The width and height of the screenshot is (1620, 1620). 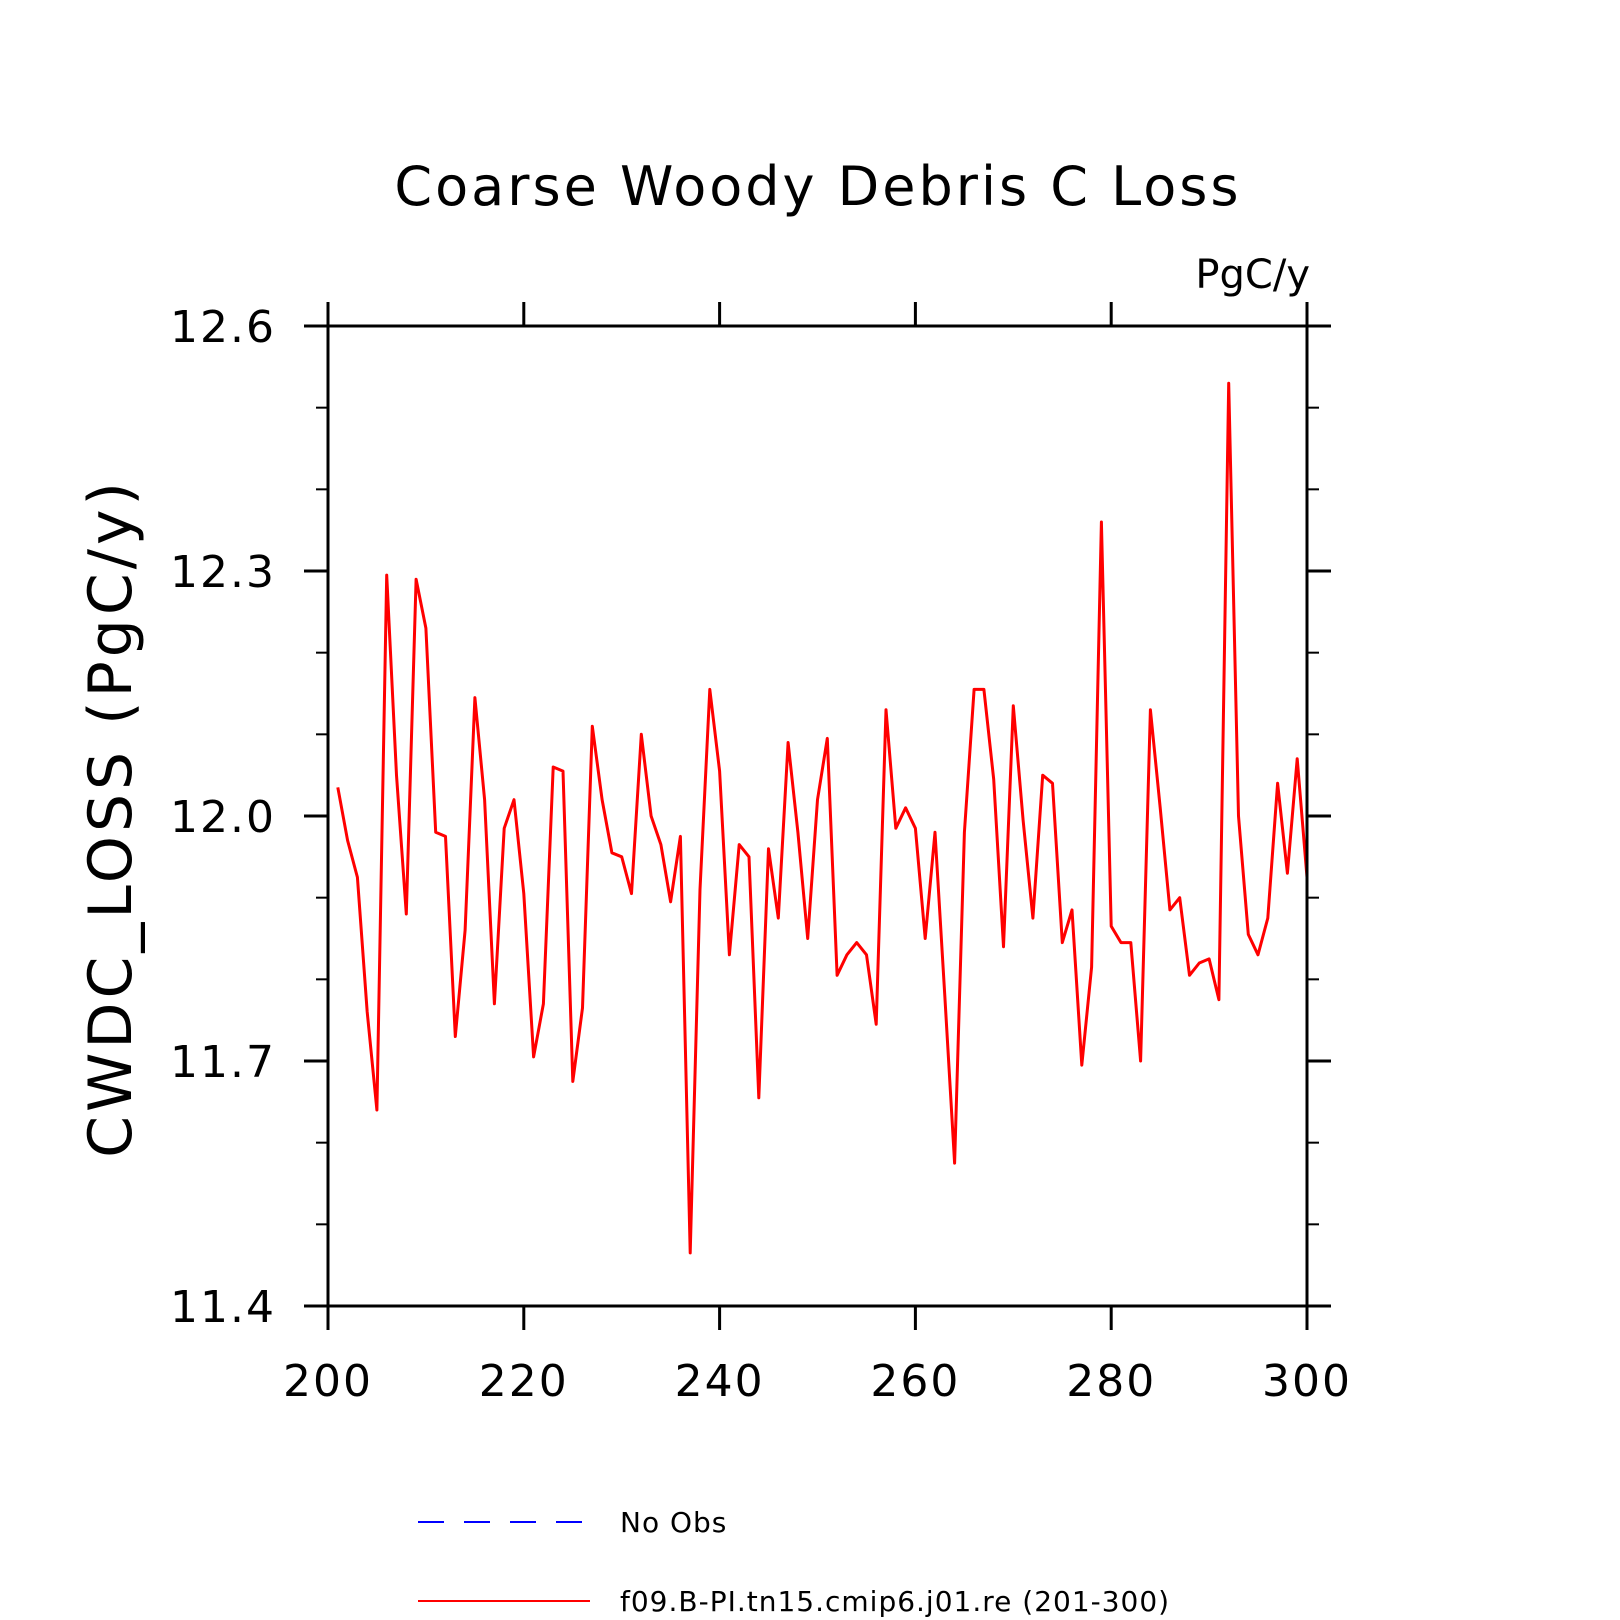 What do you see at coordinates (223, 1307) in the screenshot?
I see `y-tick-label-11.4: 11.4` at bounding box center [223, 1307].